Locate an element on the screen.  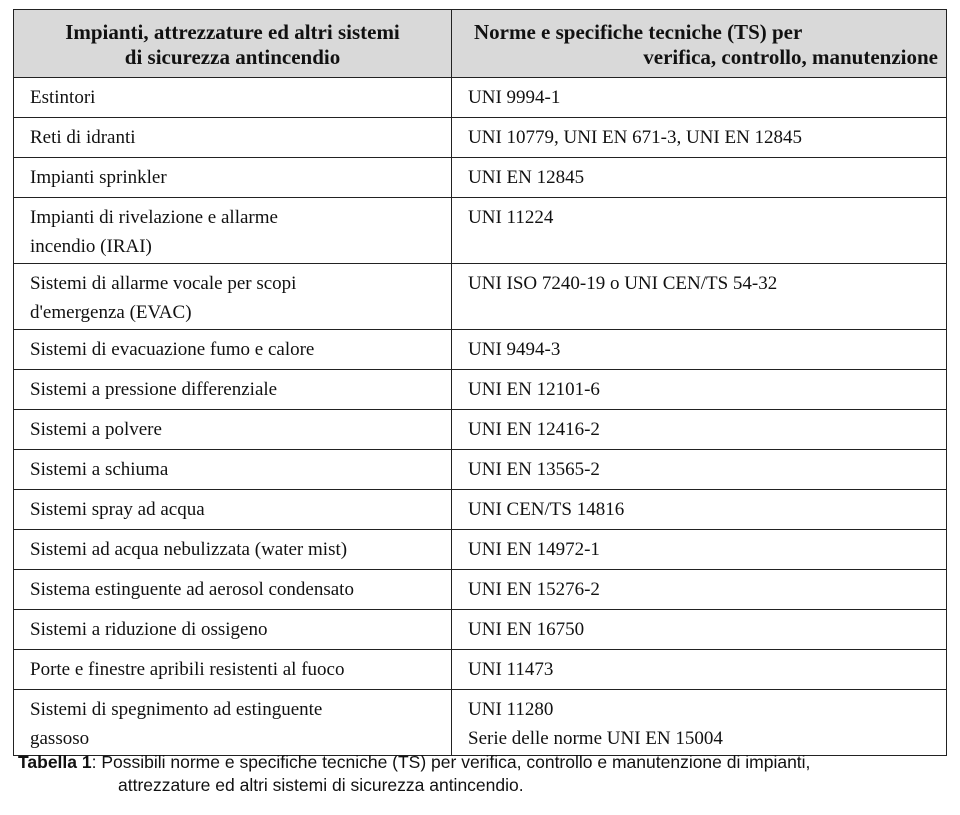
cell-system: Sistemi a pressione differenziale is located at coordinates (232, 389).